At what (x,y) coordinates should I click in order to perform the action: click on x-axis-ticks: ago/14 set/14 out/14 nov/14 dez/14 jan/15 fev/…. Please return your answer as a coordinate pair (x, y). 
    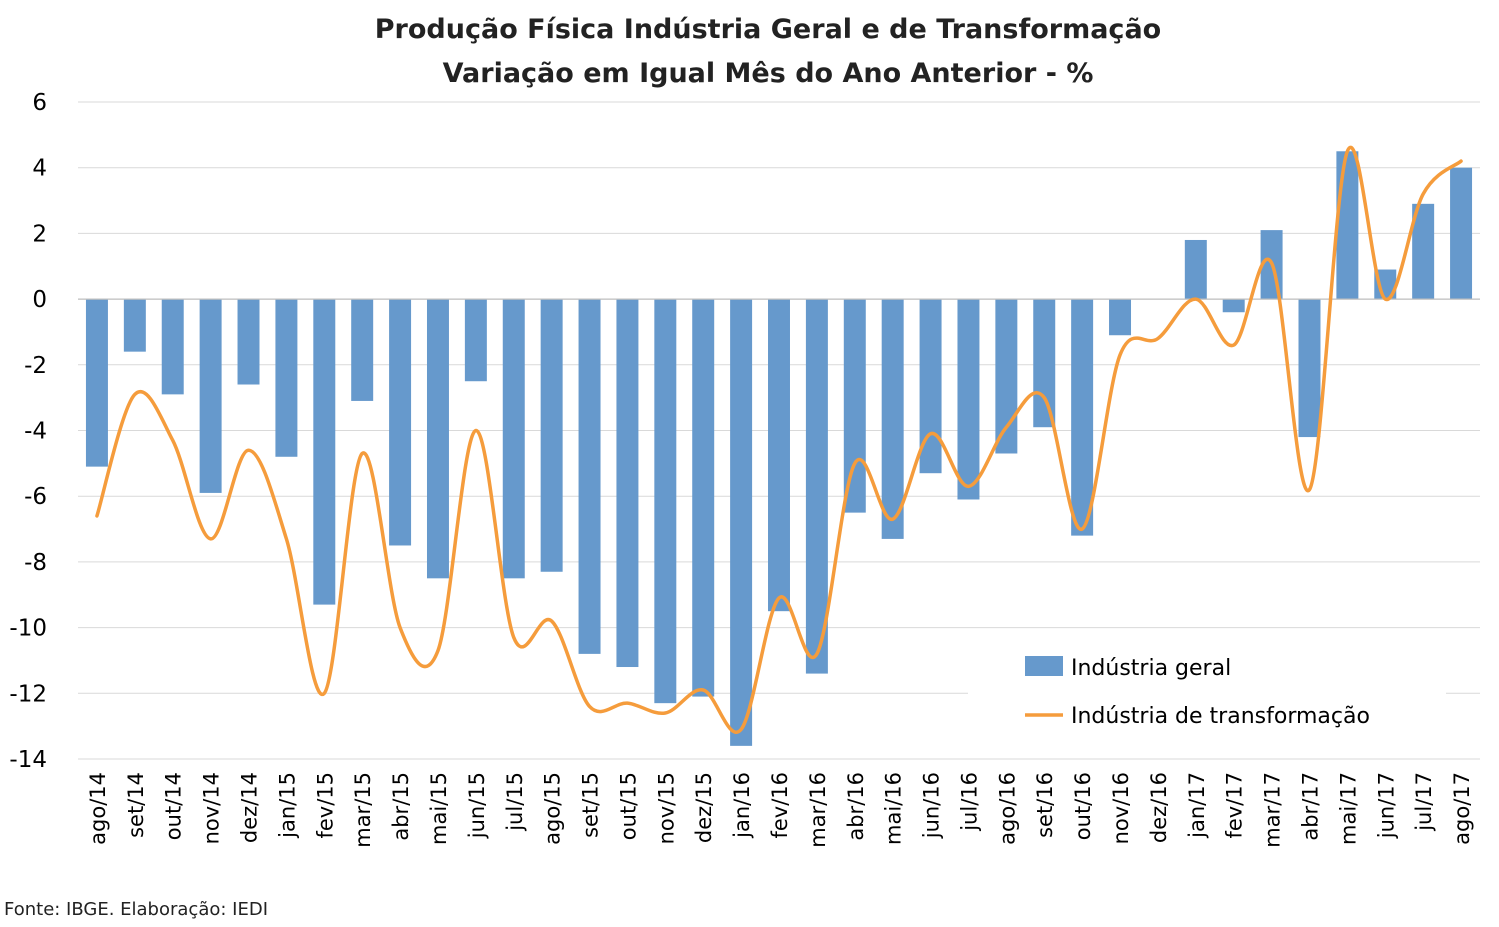
    Looking at the image, I should click on (780, 810).